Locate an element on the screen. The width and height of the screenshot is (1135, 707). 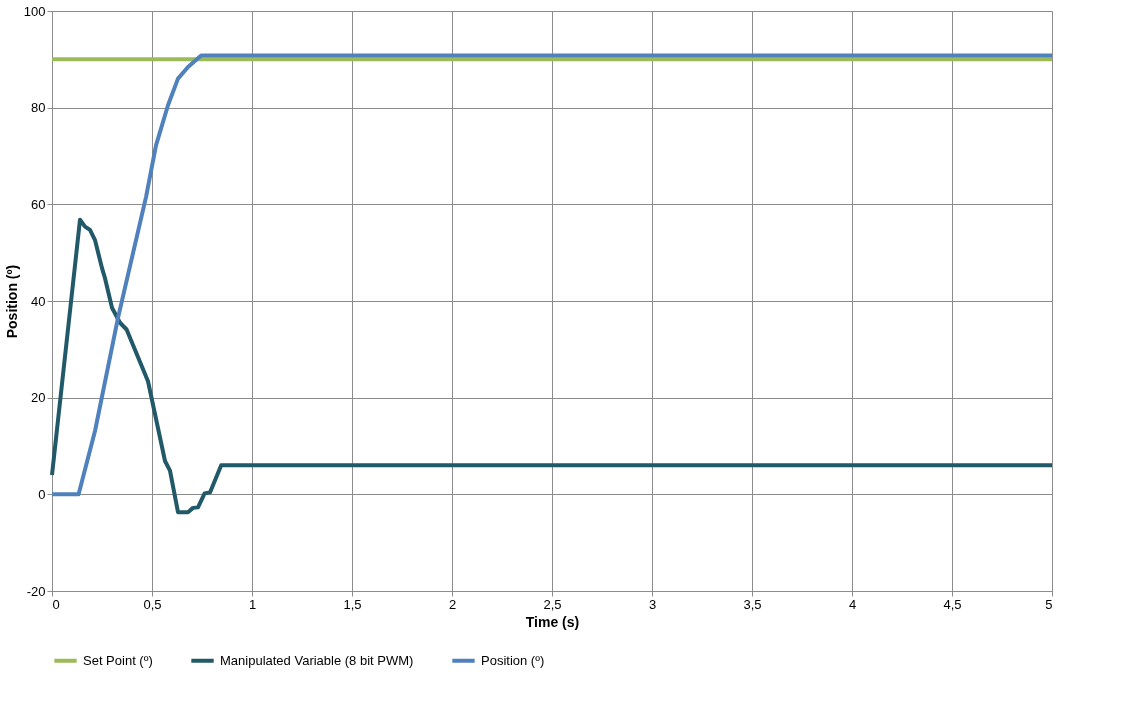
x-tick-label: 2,5 is located at coordinates (552, 604).